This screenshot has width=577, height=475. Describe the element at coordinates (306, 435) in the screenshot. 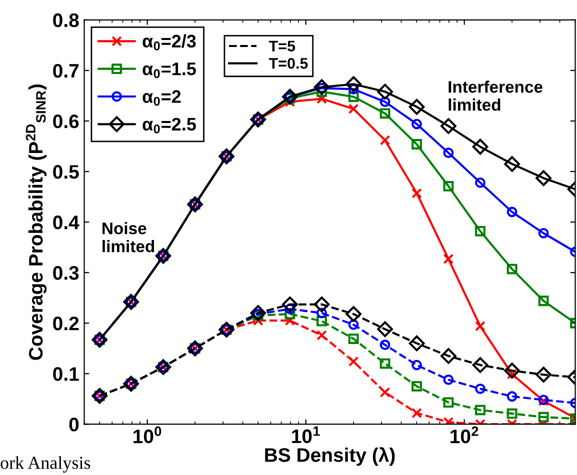

I see `x-tick-label: 10$^{1}$` at that location.